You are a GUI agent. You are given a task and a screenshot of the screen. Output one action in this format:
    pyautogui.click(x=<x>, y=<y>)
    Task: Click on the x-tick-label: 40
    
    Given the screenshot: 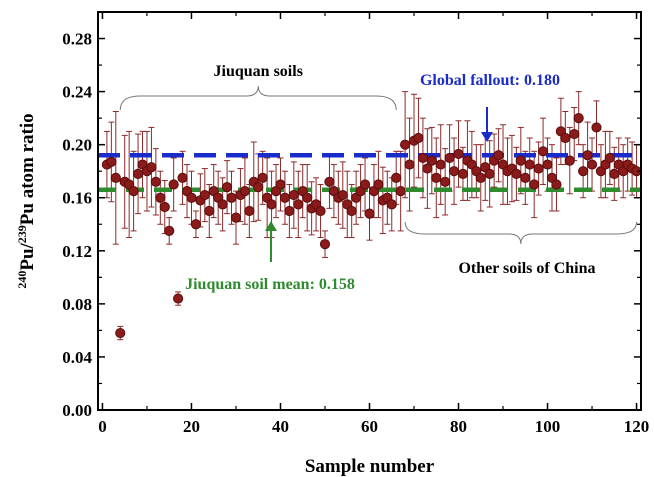 What is the action you would take?
    pyautogui.click(x=280, y=426)
    